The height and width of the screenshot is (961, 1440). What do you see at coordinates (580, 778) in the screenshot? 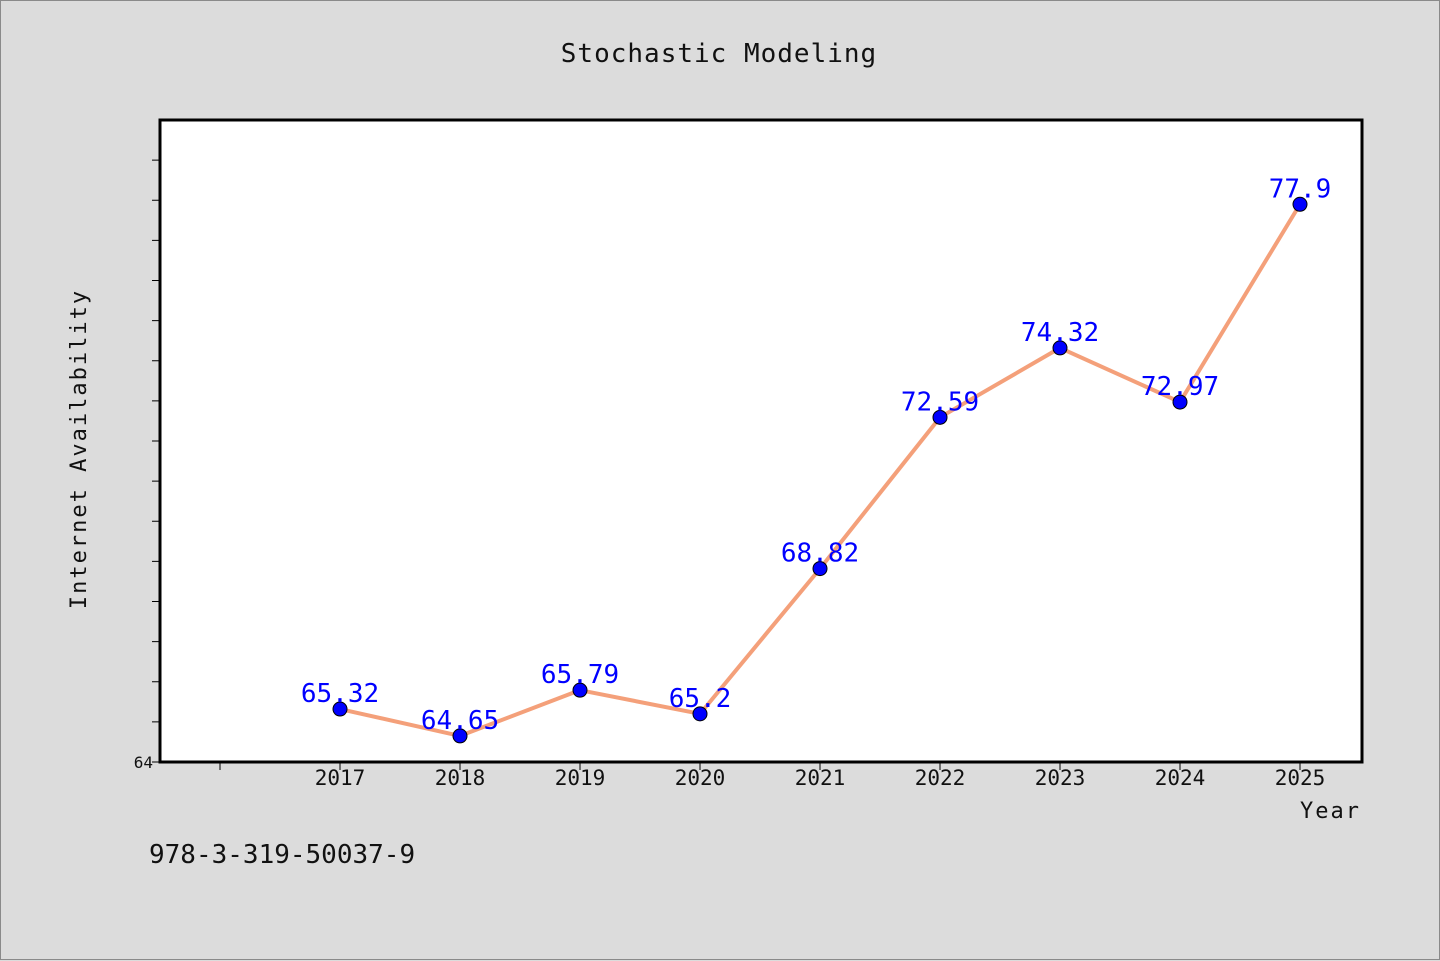
I see `x-tick-label: 2019` at bounding box center [580, 778].